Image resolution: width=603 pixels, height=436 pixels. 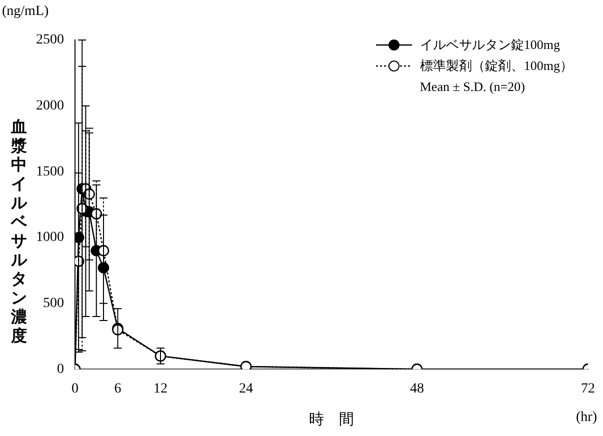 What do you see at coordinates (50, 238) in the screenshot?
I see `y-tick-label: 1000` at bounding box center [50, 238].